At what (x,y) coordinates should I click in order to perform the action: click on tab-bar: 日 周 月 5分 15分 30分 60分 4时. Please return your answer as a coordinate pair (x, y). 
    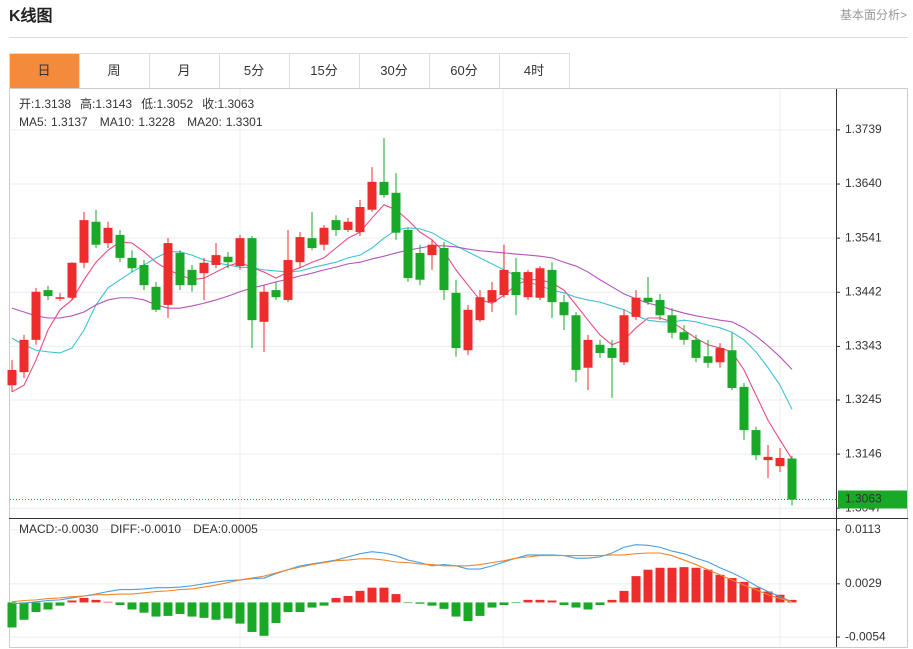
    Looking at the image, I should click on (289, 71).